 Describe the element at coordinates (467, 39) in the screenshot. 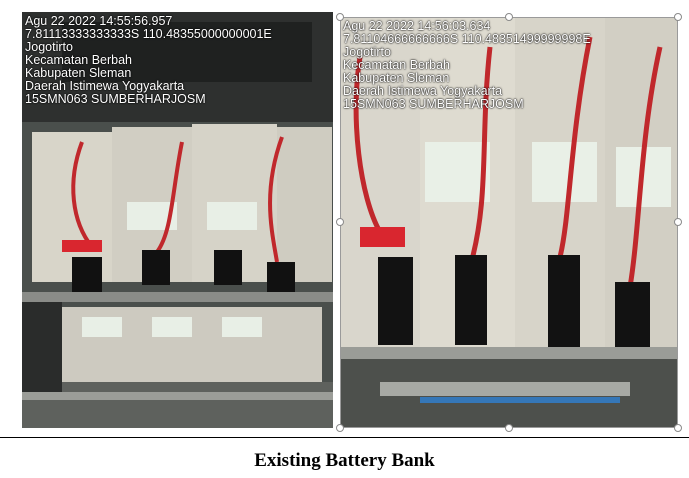

I see `overlay-line: 7.81104666666666S 110.48351499999998E` at that location.